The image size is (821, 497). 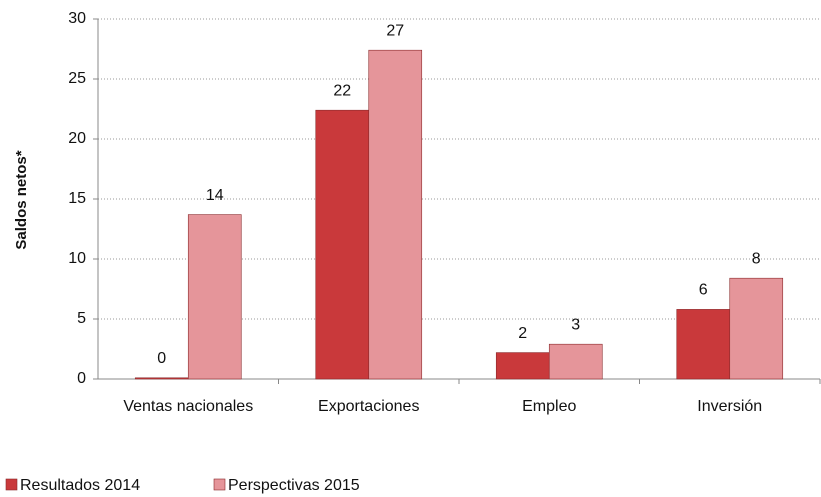 What do you see at coordinates (395, 30) in the screenshot?
I see `value-label: 27` at bounding box center [395, 30].